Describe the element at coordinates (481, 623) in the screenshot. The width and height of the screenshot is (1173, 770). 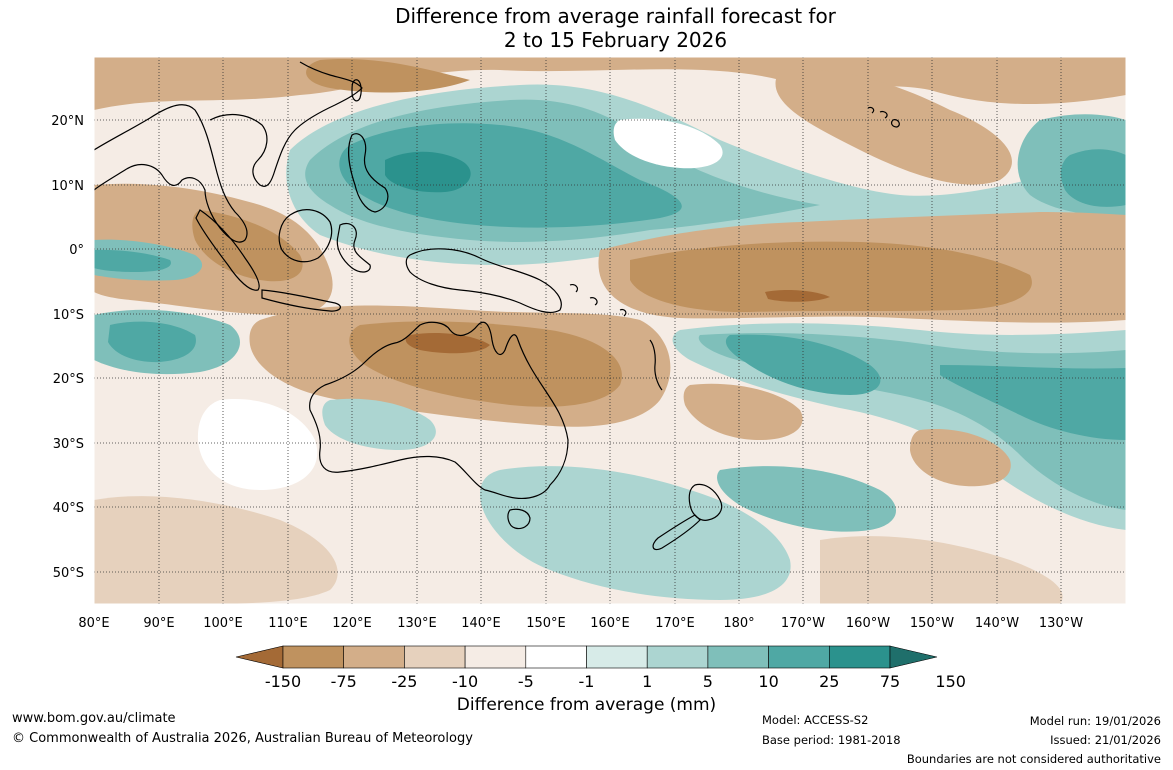
I see `lon-tick-label: 140°E` at that location.